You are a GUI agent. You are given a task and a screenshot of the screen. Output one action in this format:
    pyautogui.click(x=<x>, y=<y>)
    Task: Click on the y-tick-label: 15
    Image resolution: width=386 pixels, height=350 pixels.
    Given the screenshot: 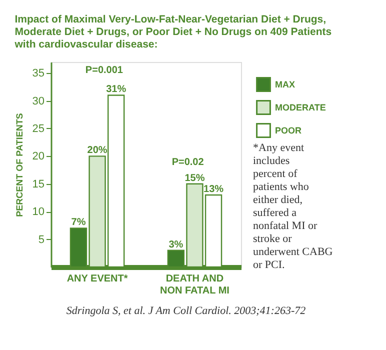 What is the action you would take?
    pyautogui.click(x=38, y=184)
    